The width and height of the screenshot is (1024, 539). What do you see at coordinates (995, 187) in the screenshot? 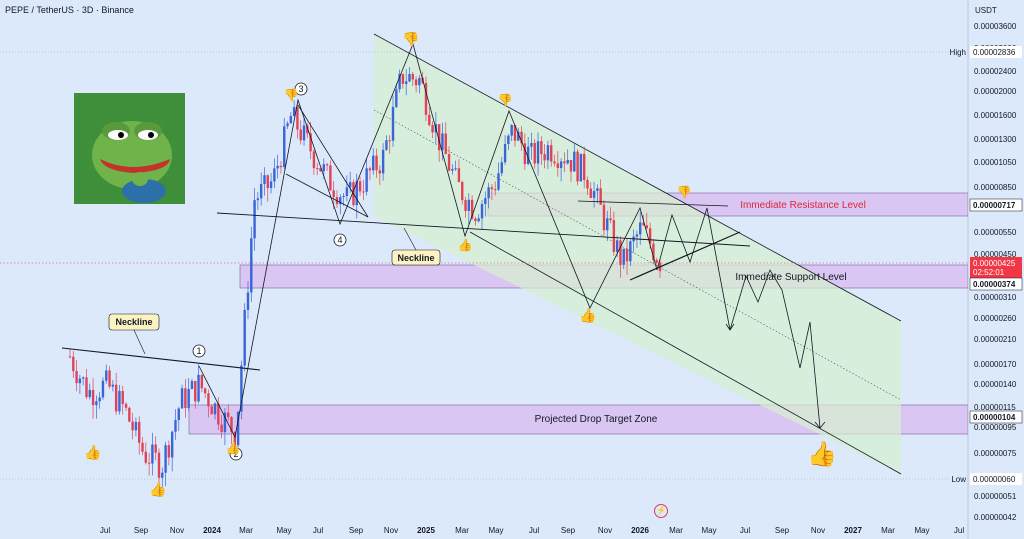
I see `price-tick-label: 0.00000850` at bounding box center [995, 187].